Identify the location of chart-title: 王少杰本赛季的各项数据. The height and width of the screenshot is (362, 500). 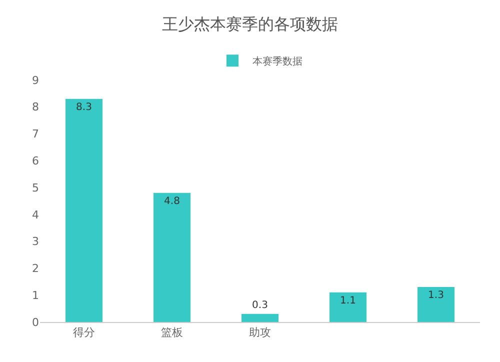
(250, 24).